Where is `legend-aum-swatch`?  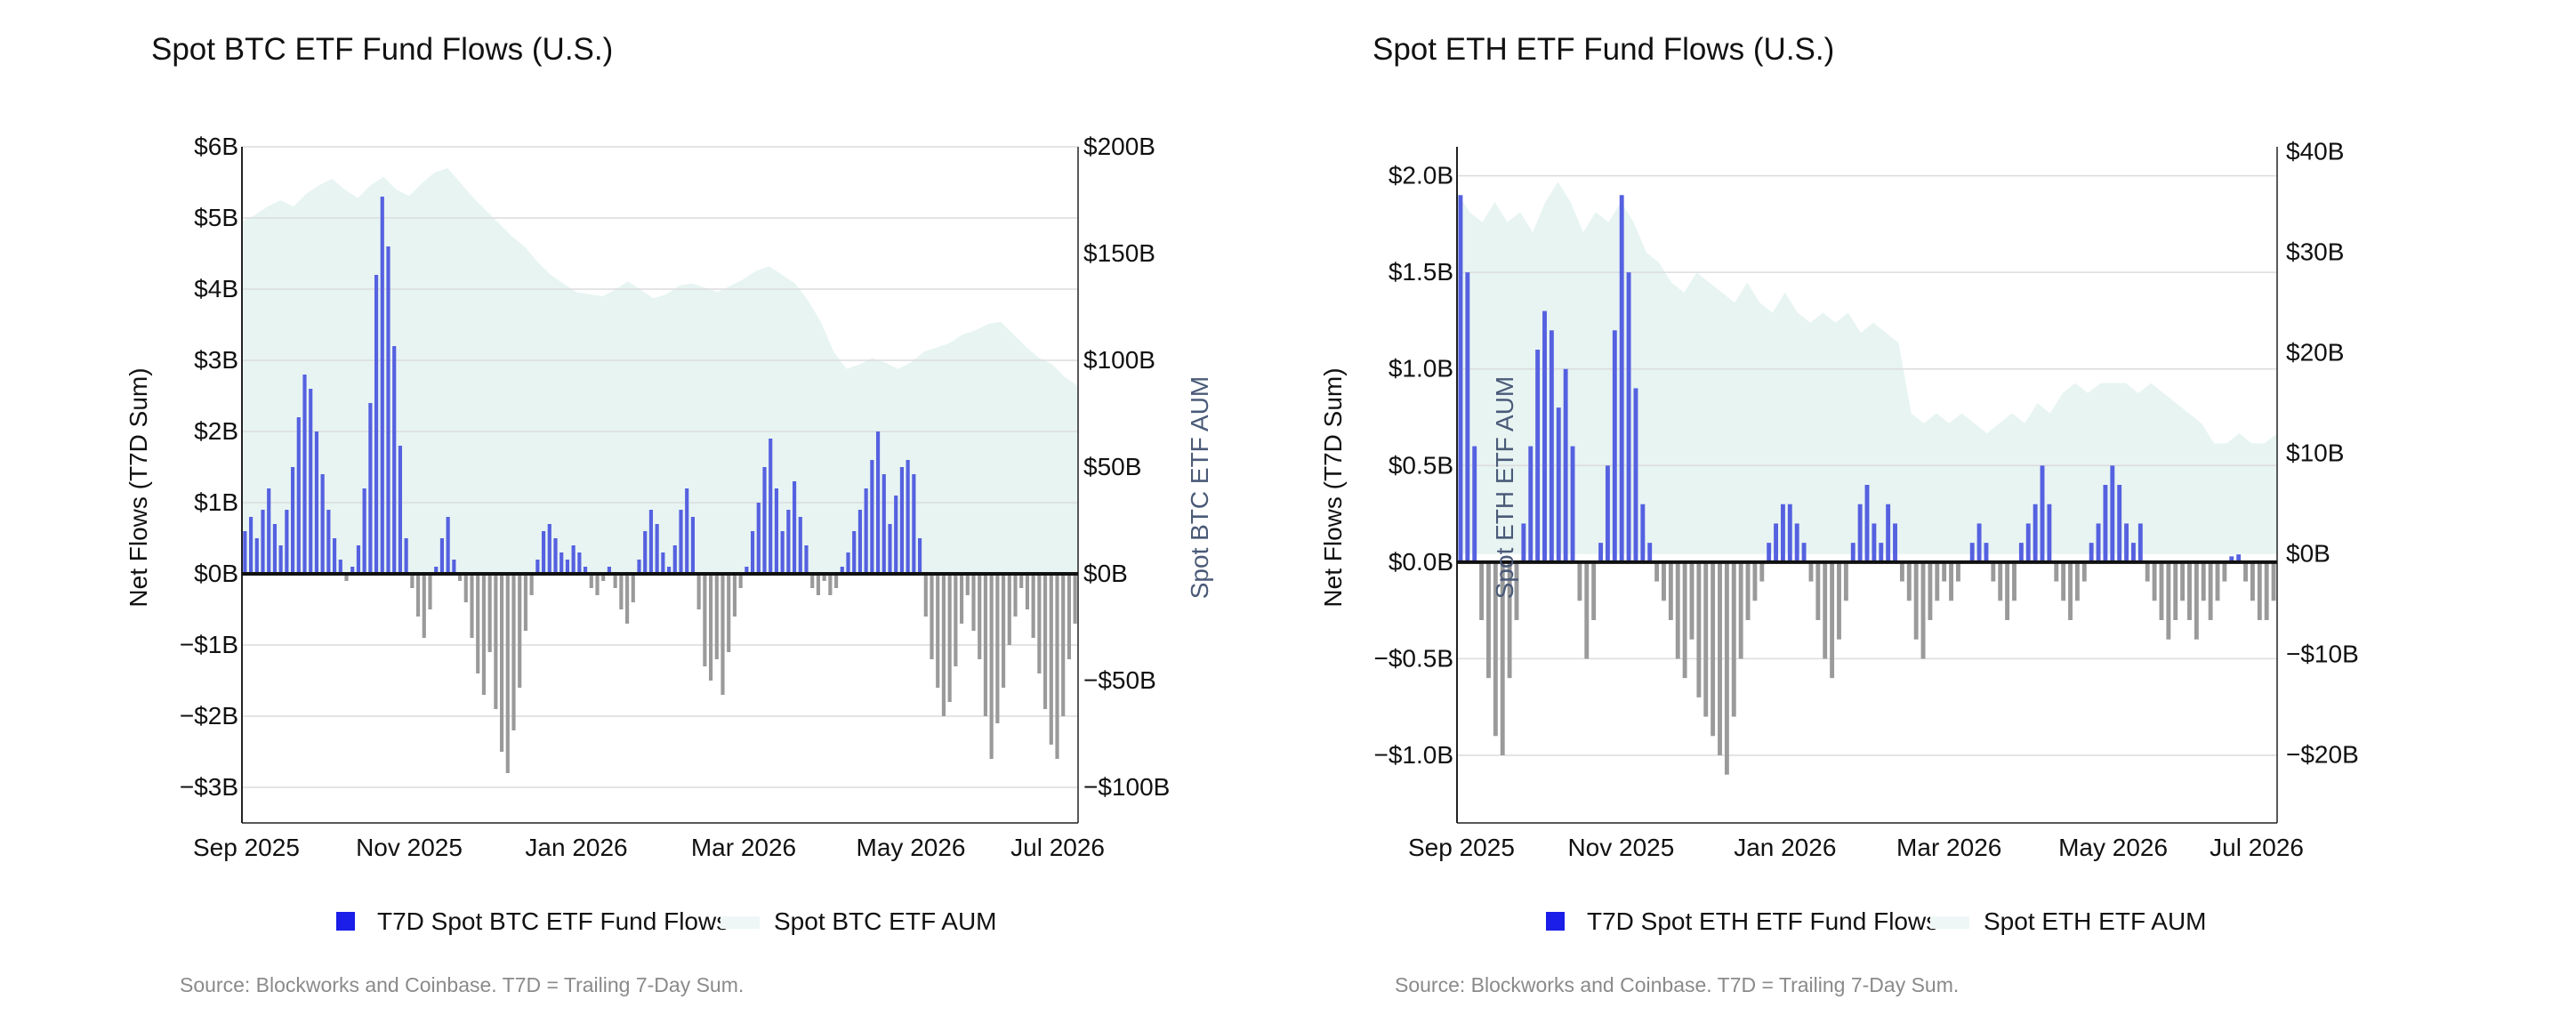 legend-aum-swatch is located at coordinates (740, 922).